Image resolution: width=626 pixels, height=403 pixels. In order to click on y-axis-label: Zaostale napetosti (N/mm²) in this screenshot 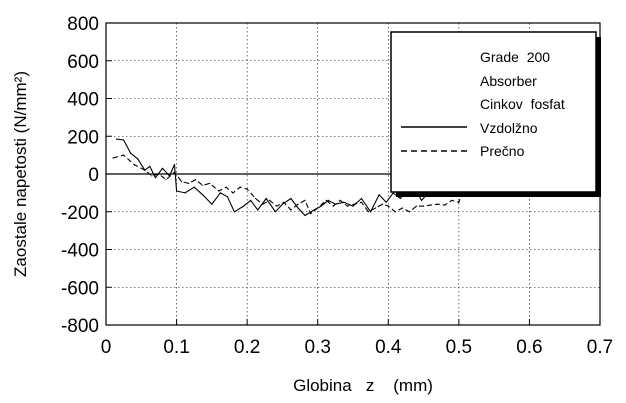, I will do `click(20, 174)`.